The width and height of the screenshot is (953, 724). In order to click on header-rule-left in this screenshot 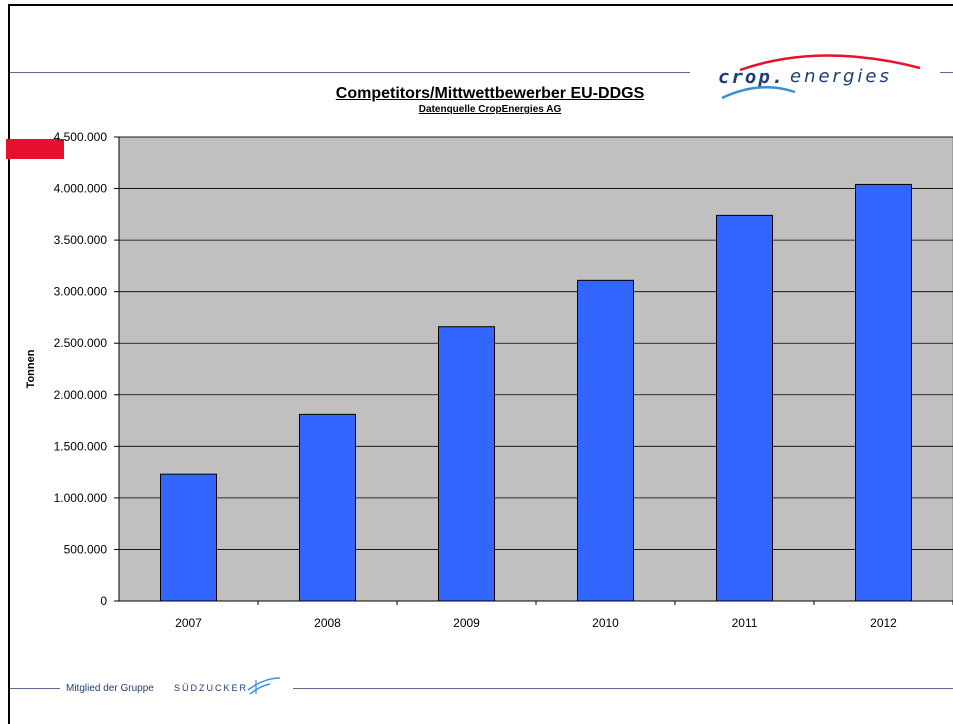, I will do `click(350, 72)`.